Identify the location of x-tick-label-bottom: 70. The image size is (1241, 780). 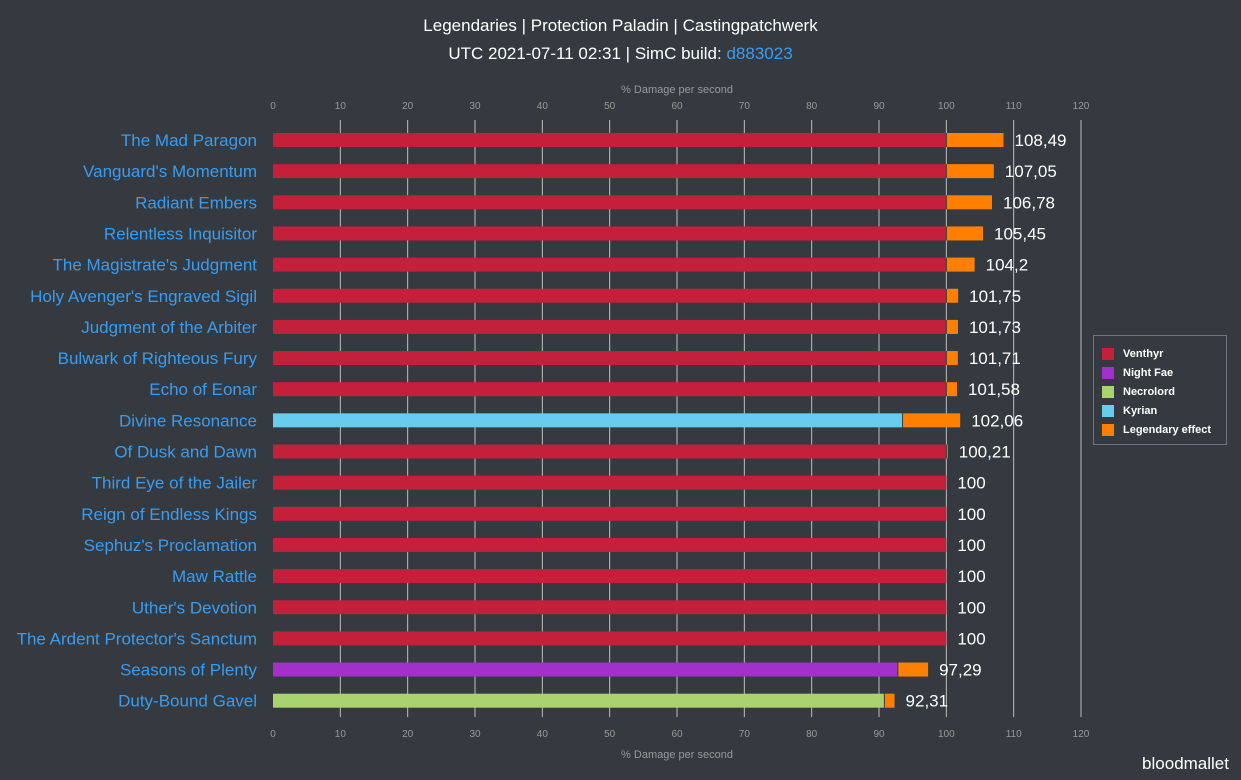
(745, 734).